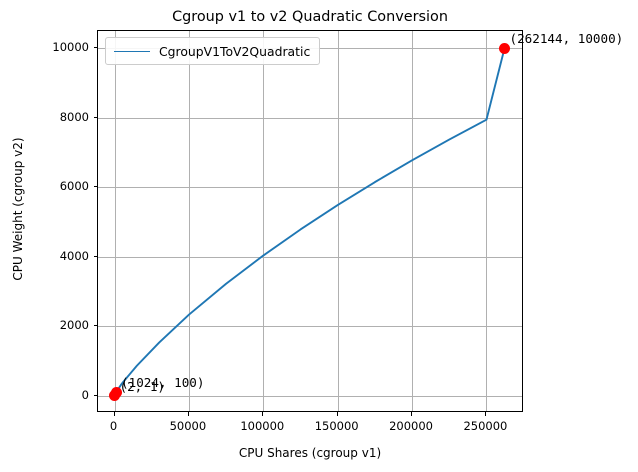 The height and width of the screenshot is (472, 638). What do you see at coordinates (74, 186) in the screenshot?
I see `y-tick-label: 6000` at bounding box center [74, 186].